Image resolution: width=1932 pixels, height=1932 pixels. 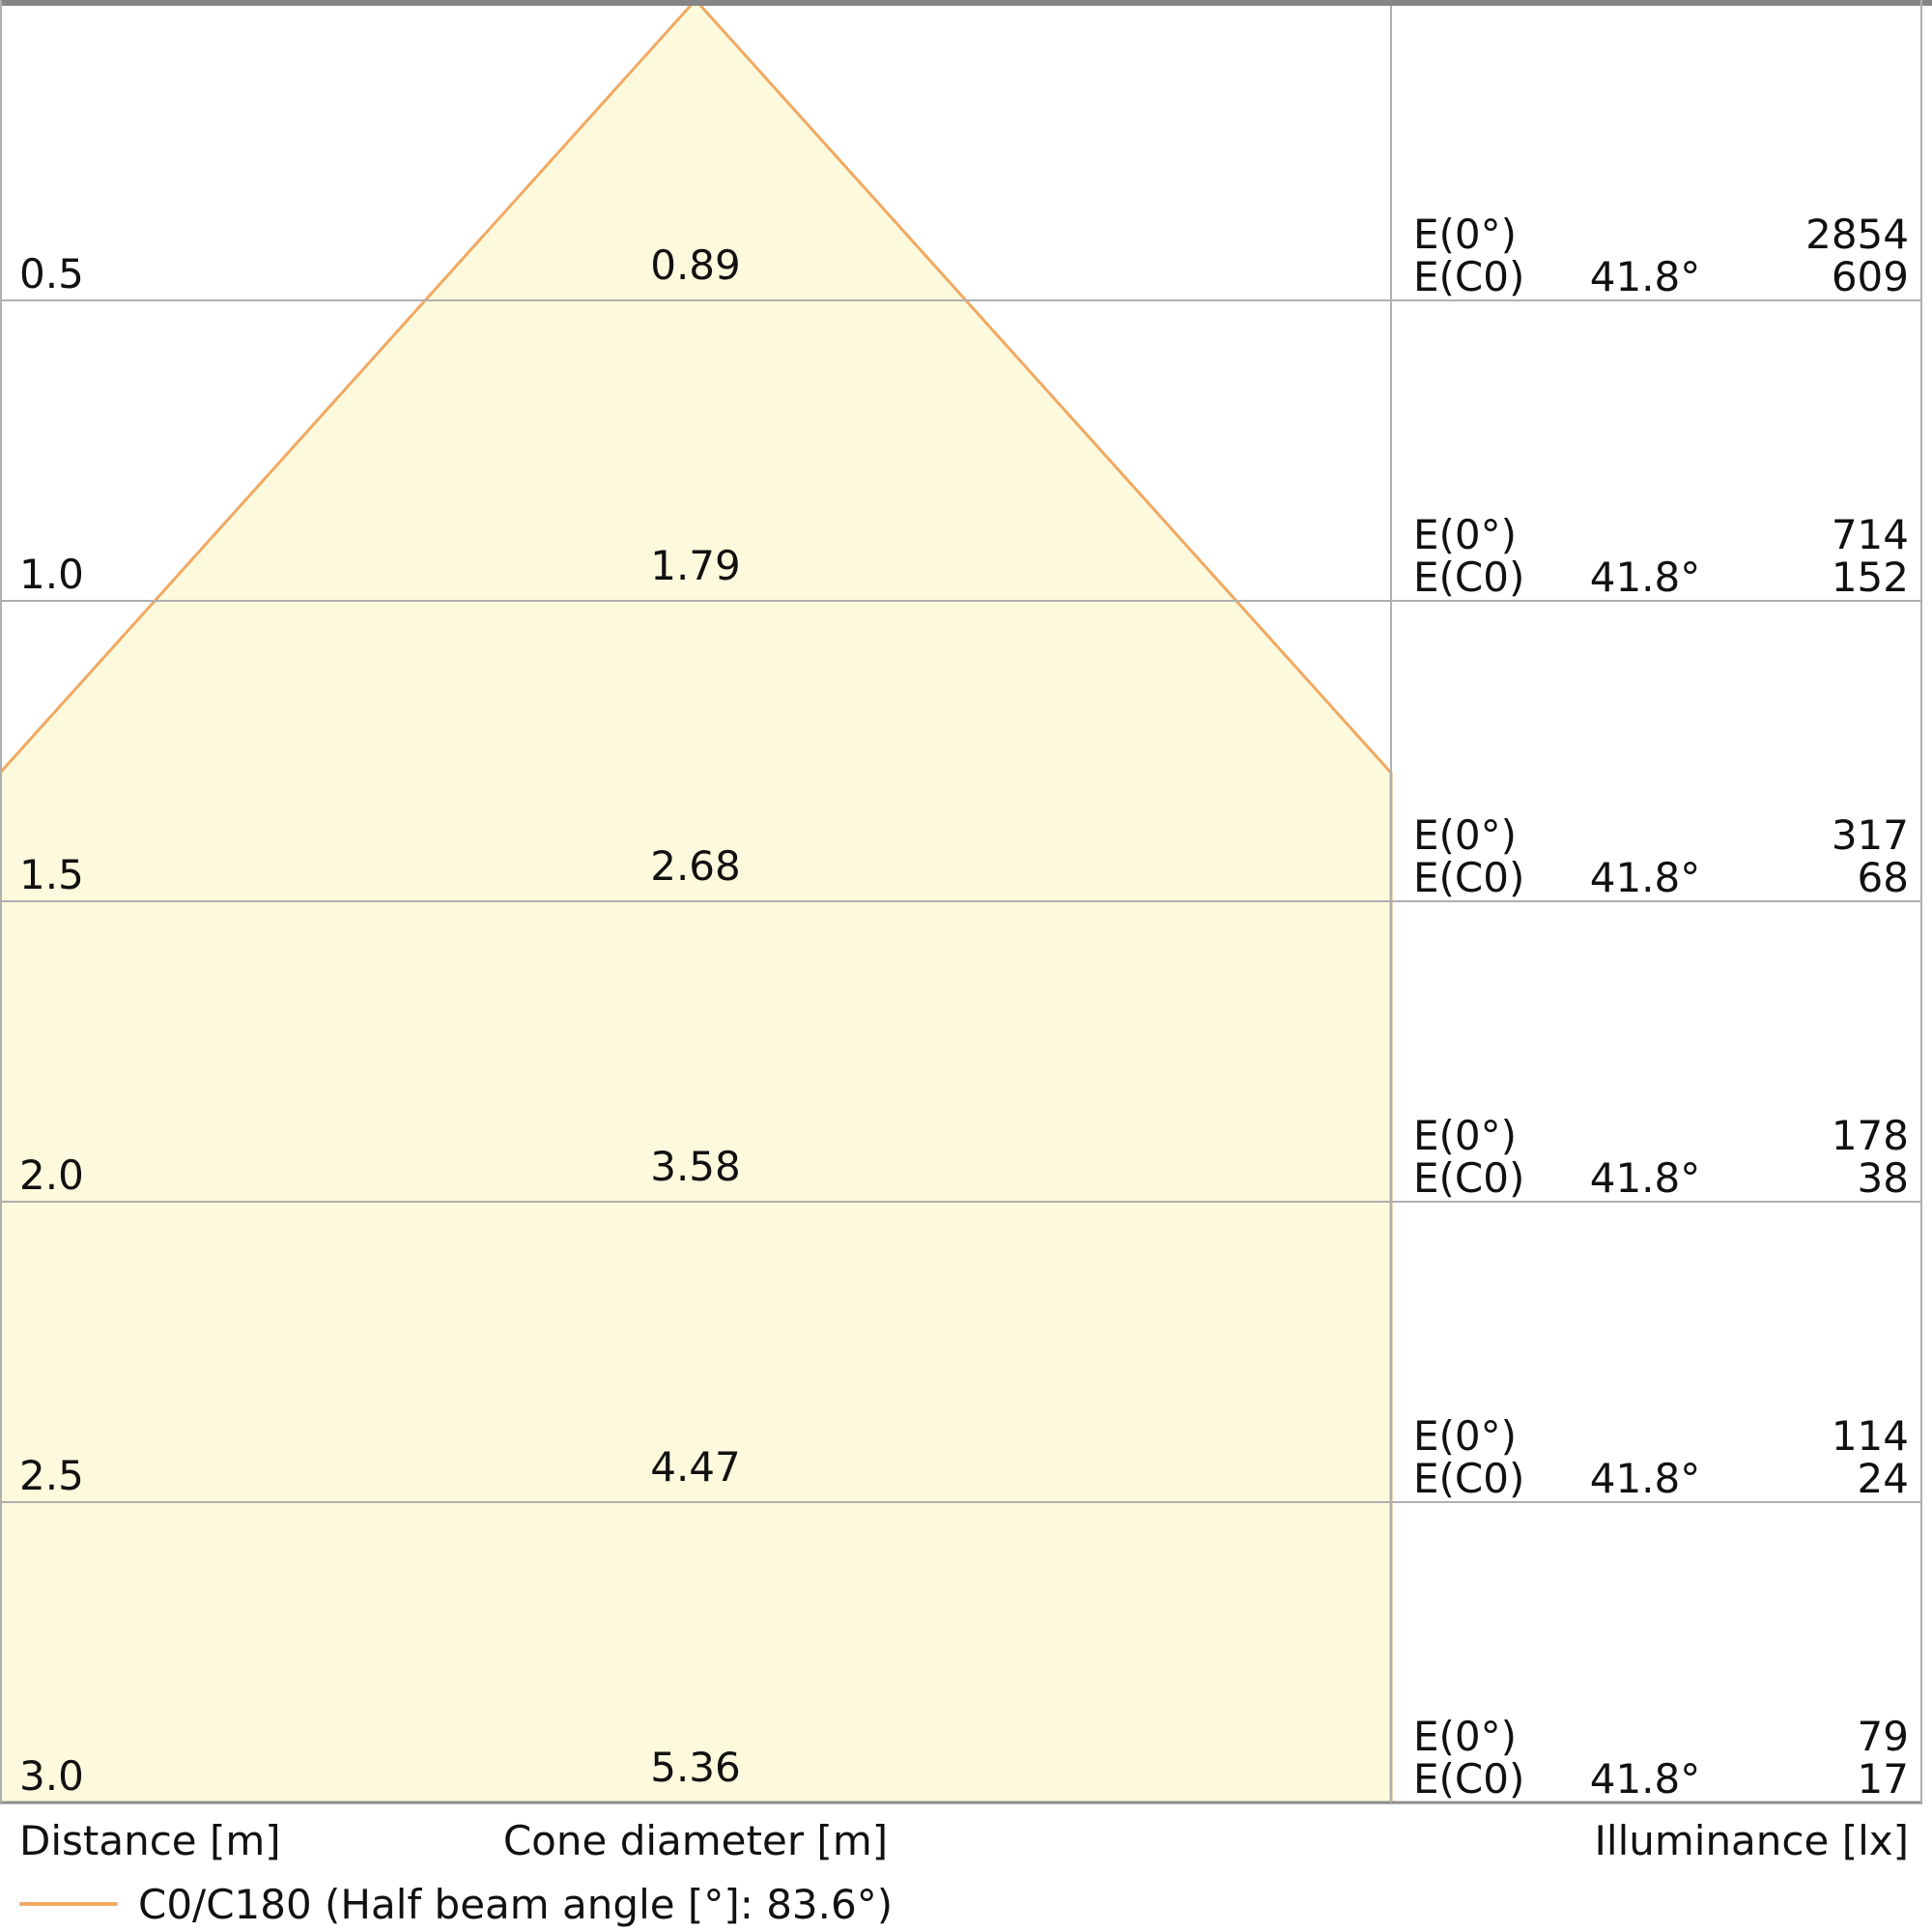 What do you see at coordinates (1870, 276) in the screenshot?
I see `ec0-illuminance-value: 609` at bounding box center [1870, 276].